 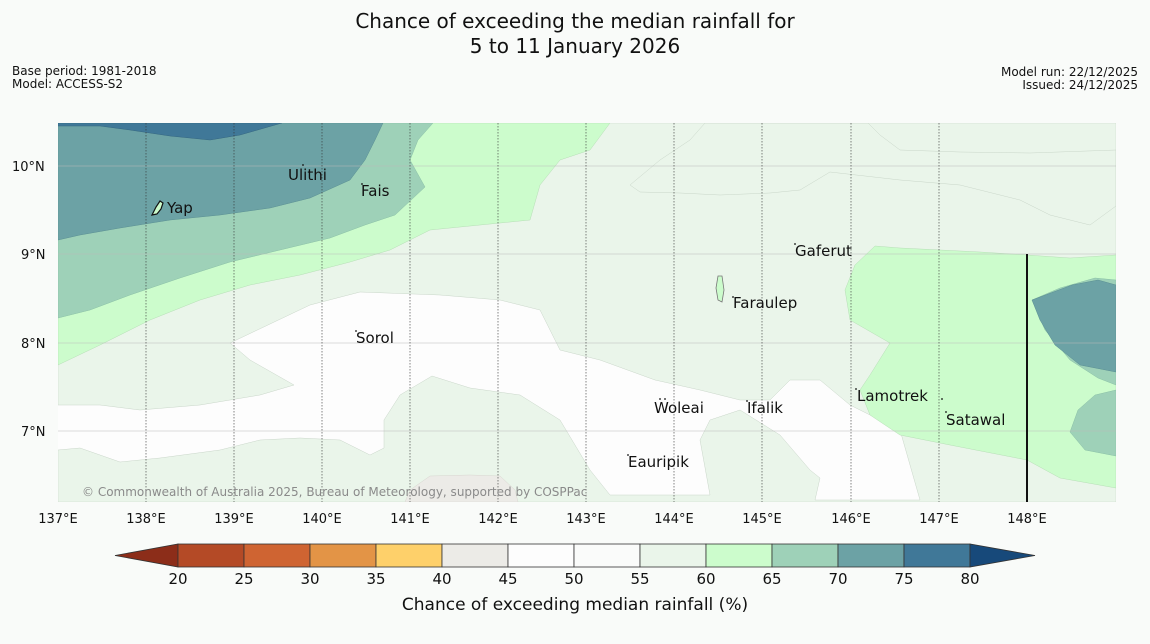 I want to click on colorbar-tick-20: 20, so click(x=177, y=579).